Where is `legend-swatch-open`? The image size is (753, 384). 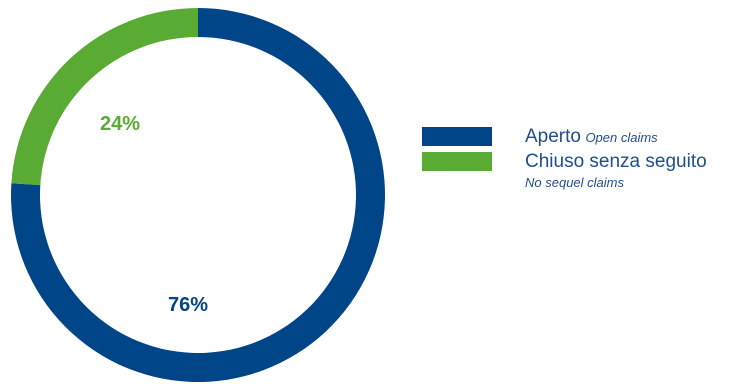
legend-swatch-open is located at coordinates (457, 136).